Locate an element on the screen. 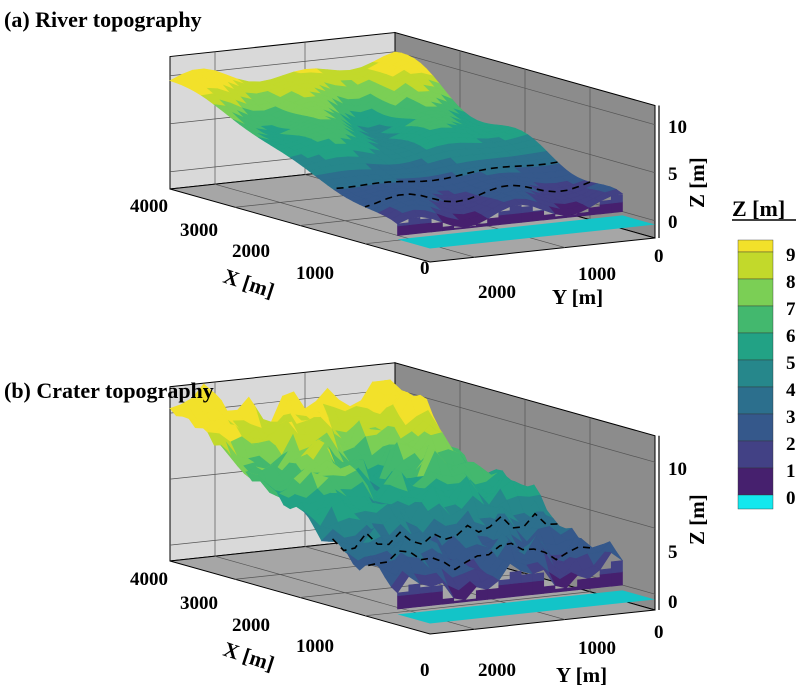 This screenshot has height=689, width=807. colorbar-label: 3 is located at coordinates (791, 417).